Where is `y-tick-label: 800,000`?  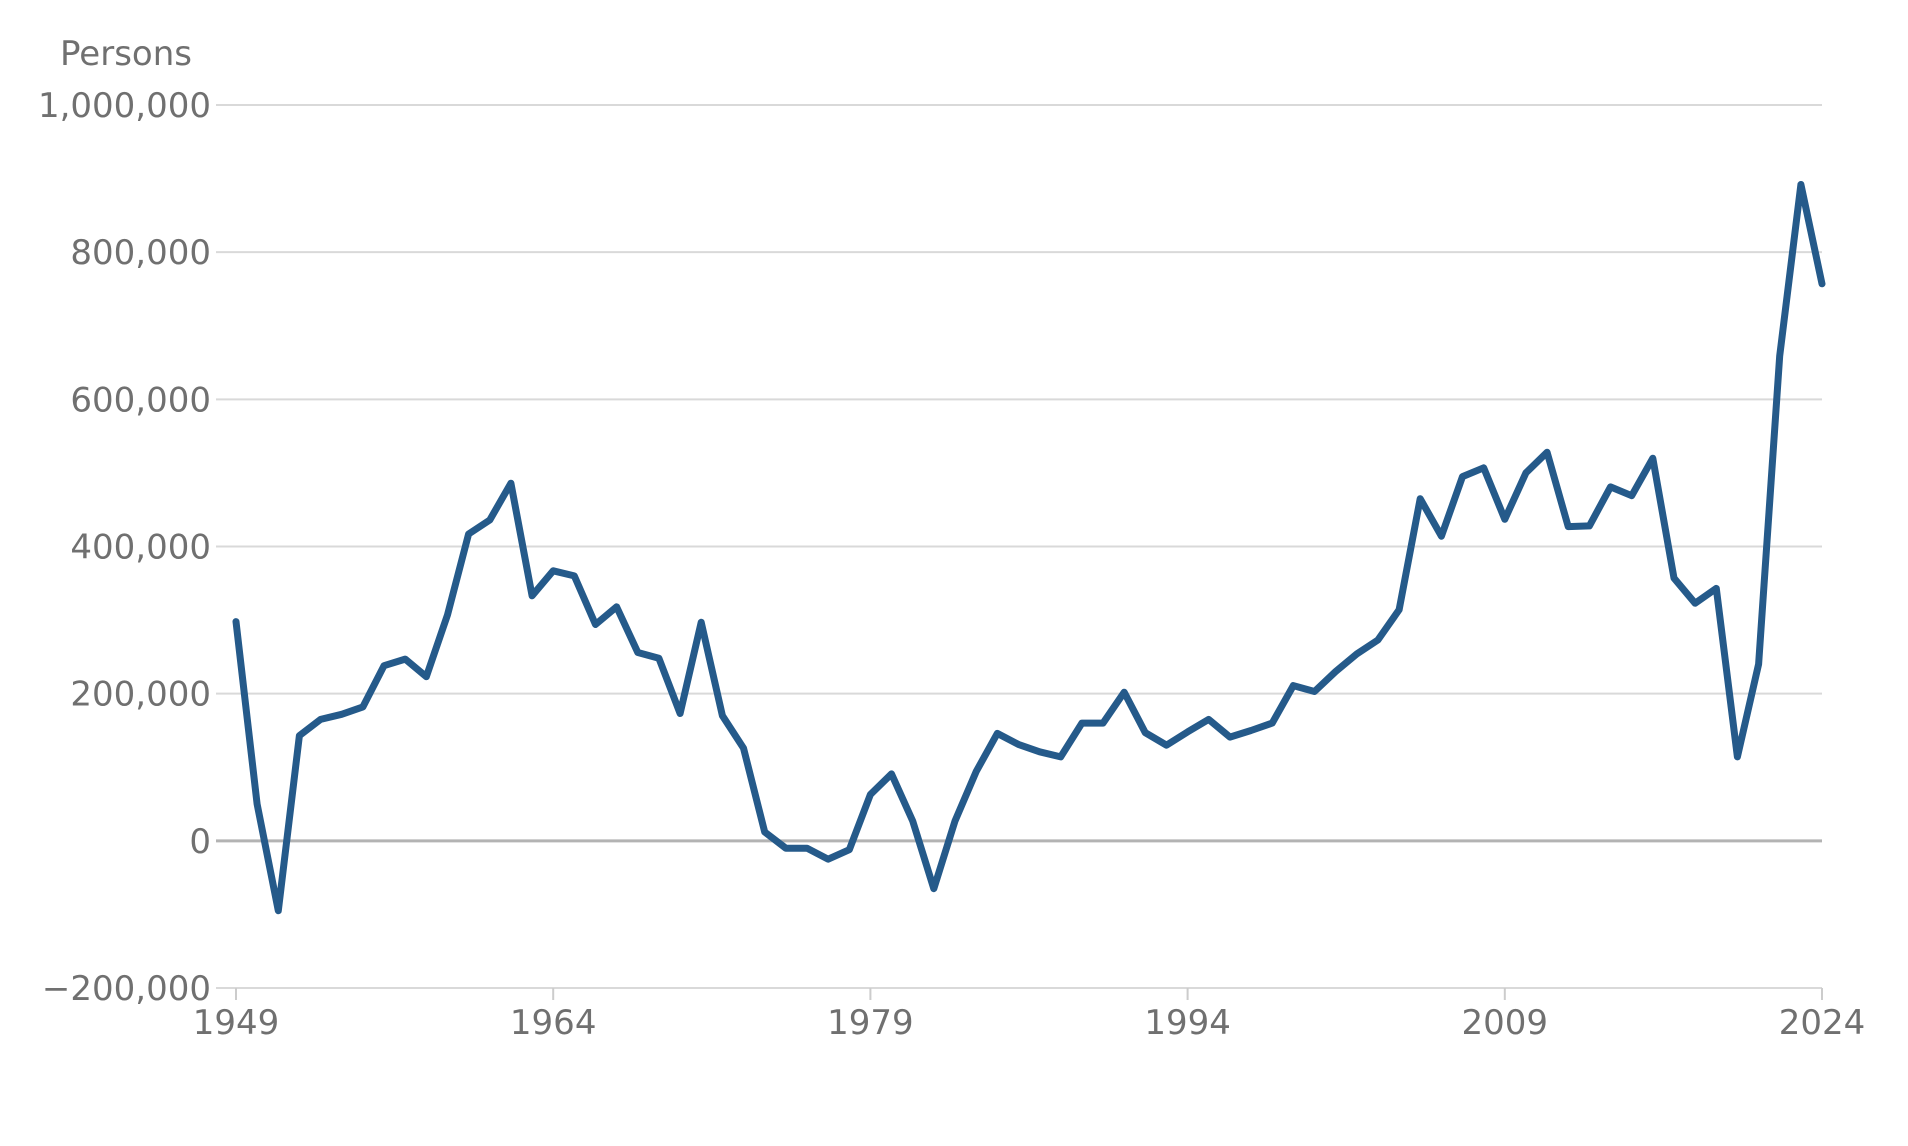 y-tick-label: 800,000 is located at coordinates (140, 253).